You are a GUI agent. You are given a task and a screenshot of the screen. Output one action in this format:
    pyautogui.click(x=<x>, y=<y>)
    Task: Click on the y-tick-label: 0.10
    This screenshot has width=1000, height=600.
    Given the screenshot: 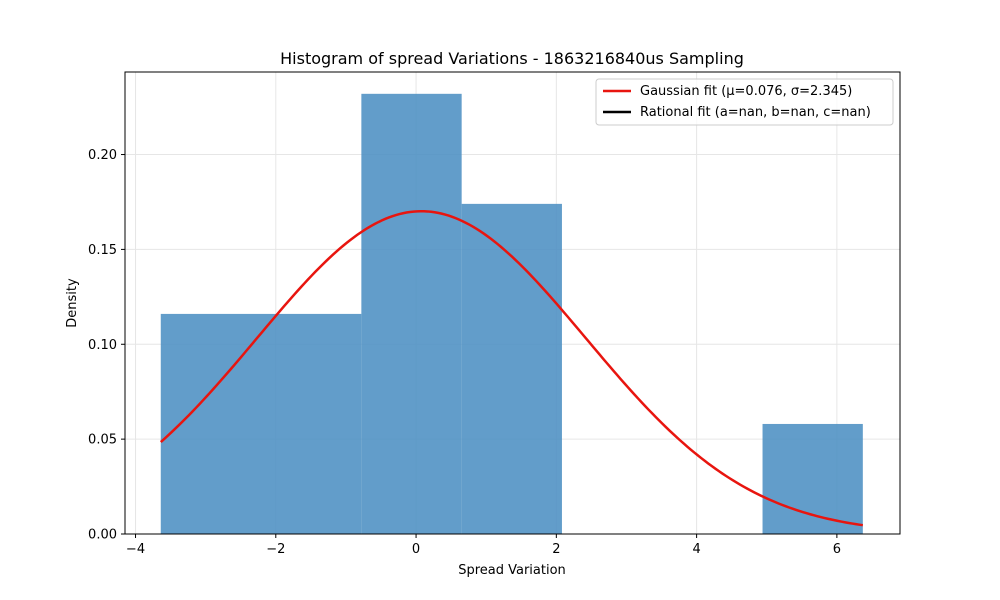 What is the action you would take?
    pyautogui.click(x=102, y=345)
    